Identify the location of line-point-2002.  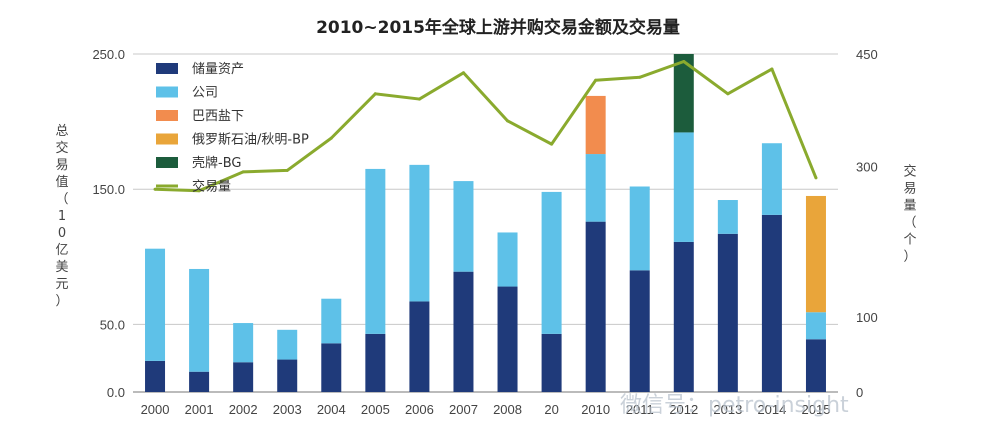
(243, 172).